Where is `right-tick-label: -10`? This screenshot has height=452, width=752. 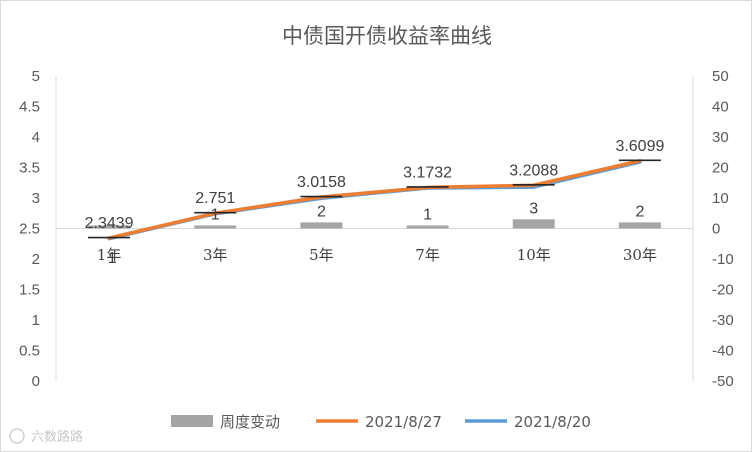
right-tick-label: -10 is located at coordinates (723, 259).